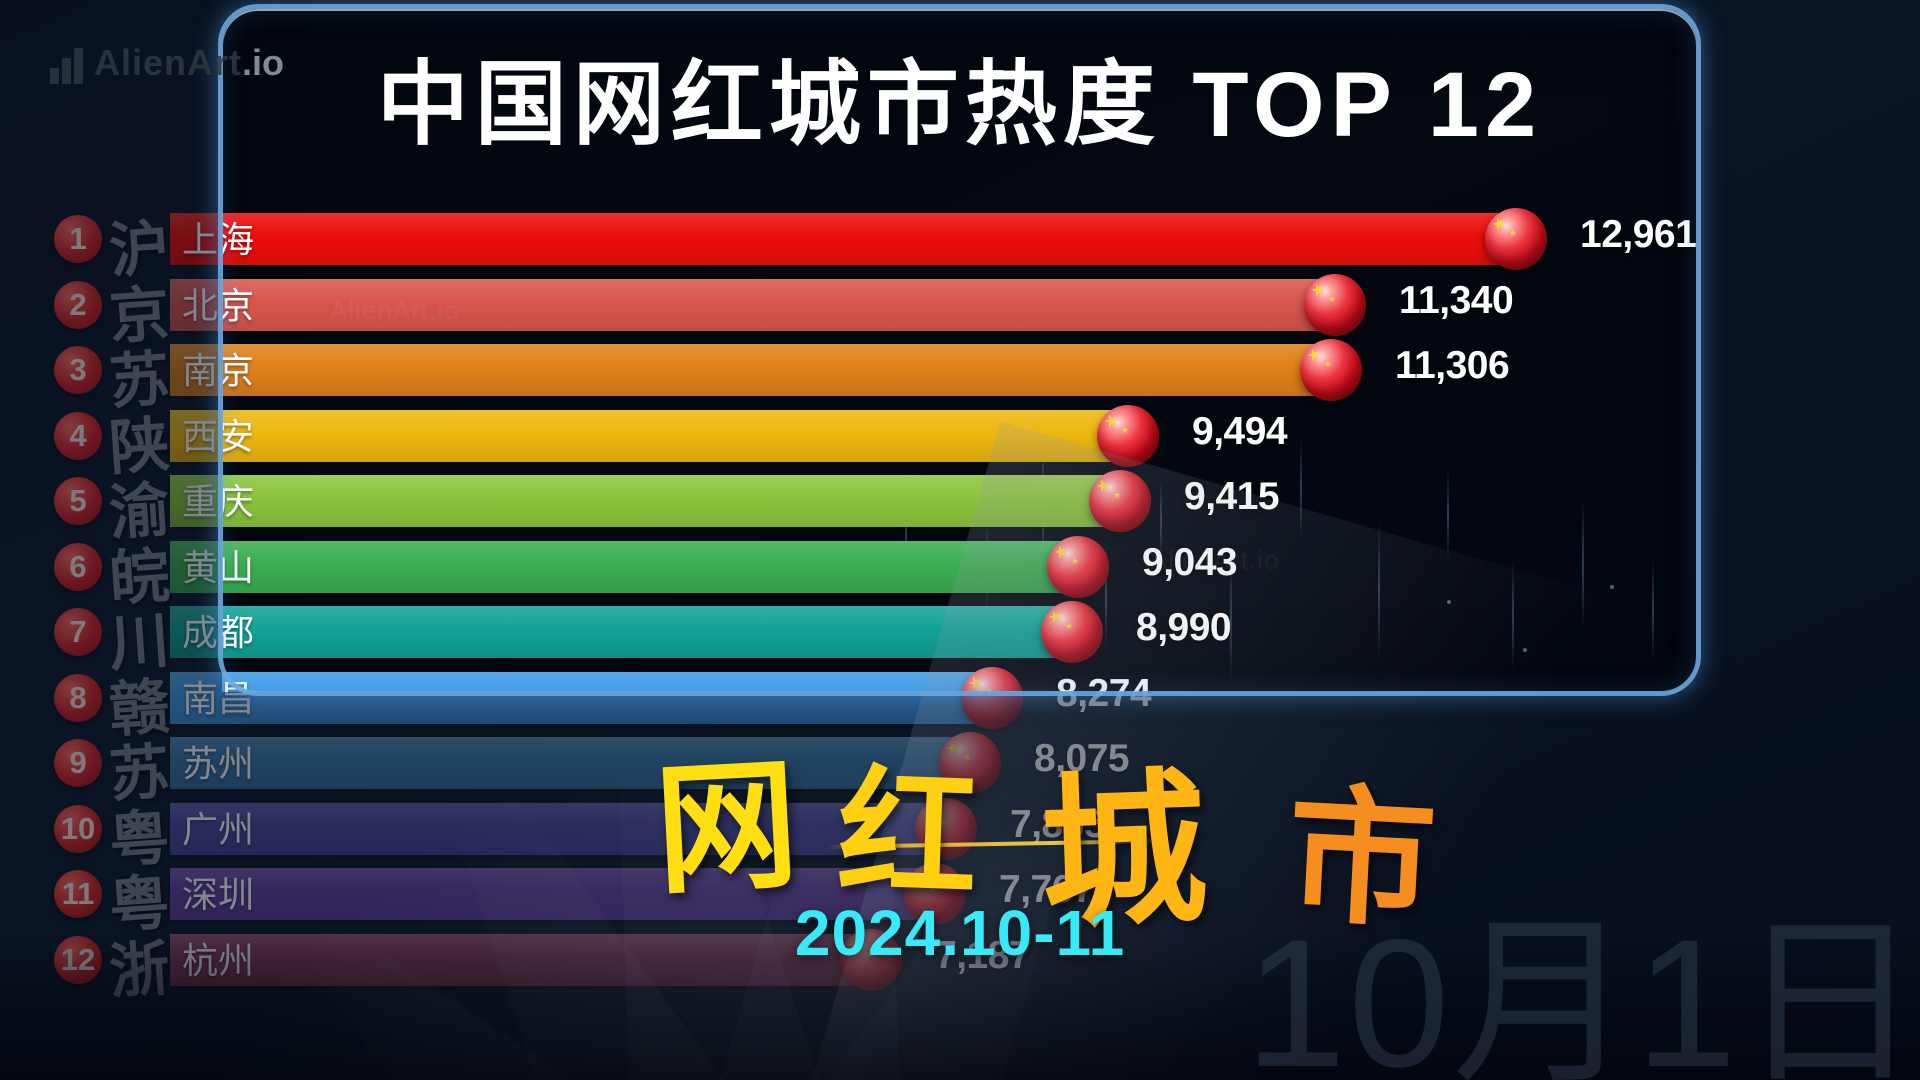 Image resolution: width=1920 pixels, height=1080 pixels. Describe the element at coordinates (762, 370) in the screenshot. I see `value-bar: 南京` at that location.